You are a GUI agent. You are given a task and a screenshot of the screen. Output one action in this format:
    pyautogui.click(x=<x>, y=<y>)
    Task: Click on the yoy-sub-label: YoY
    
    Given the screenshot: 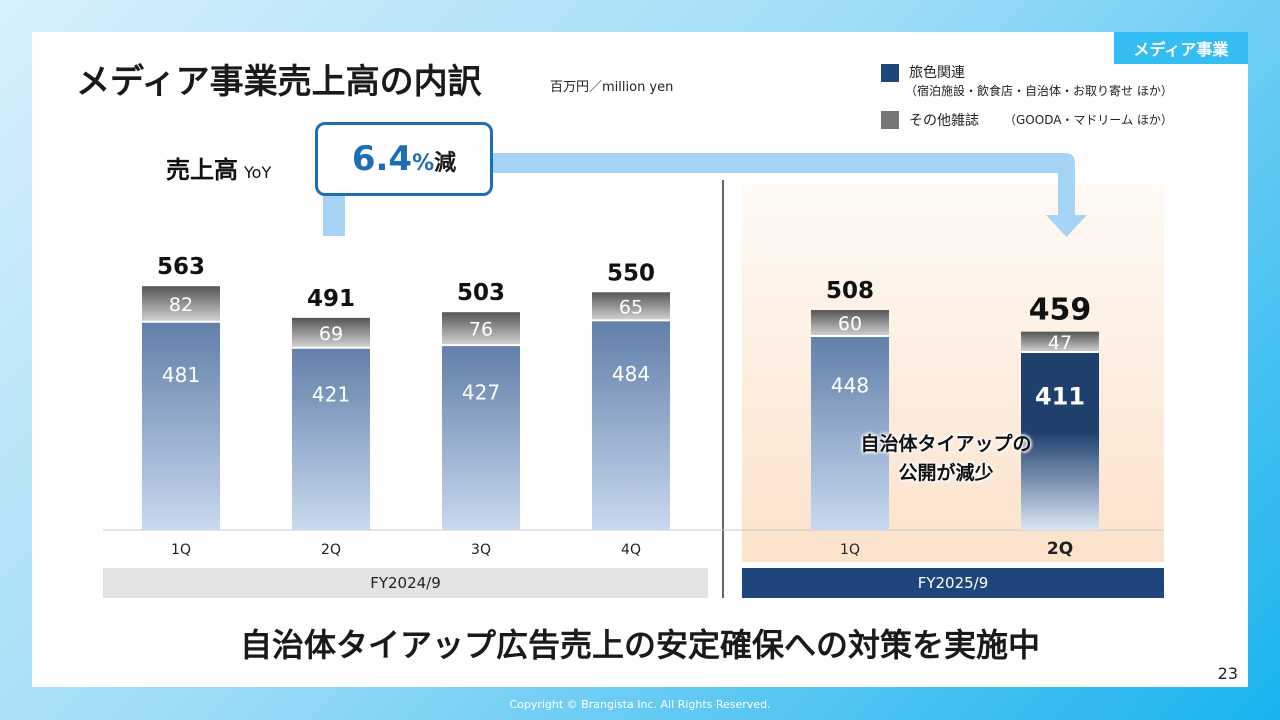 What is the action you would take?
    pyautogui.click(x=258, y=172)
    